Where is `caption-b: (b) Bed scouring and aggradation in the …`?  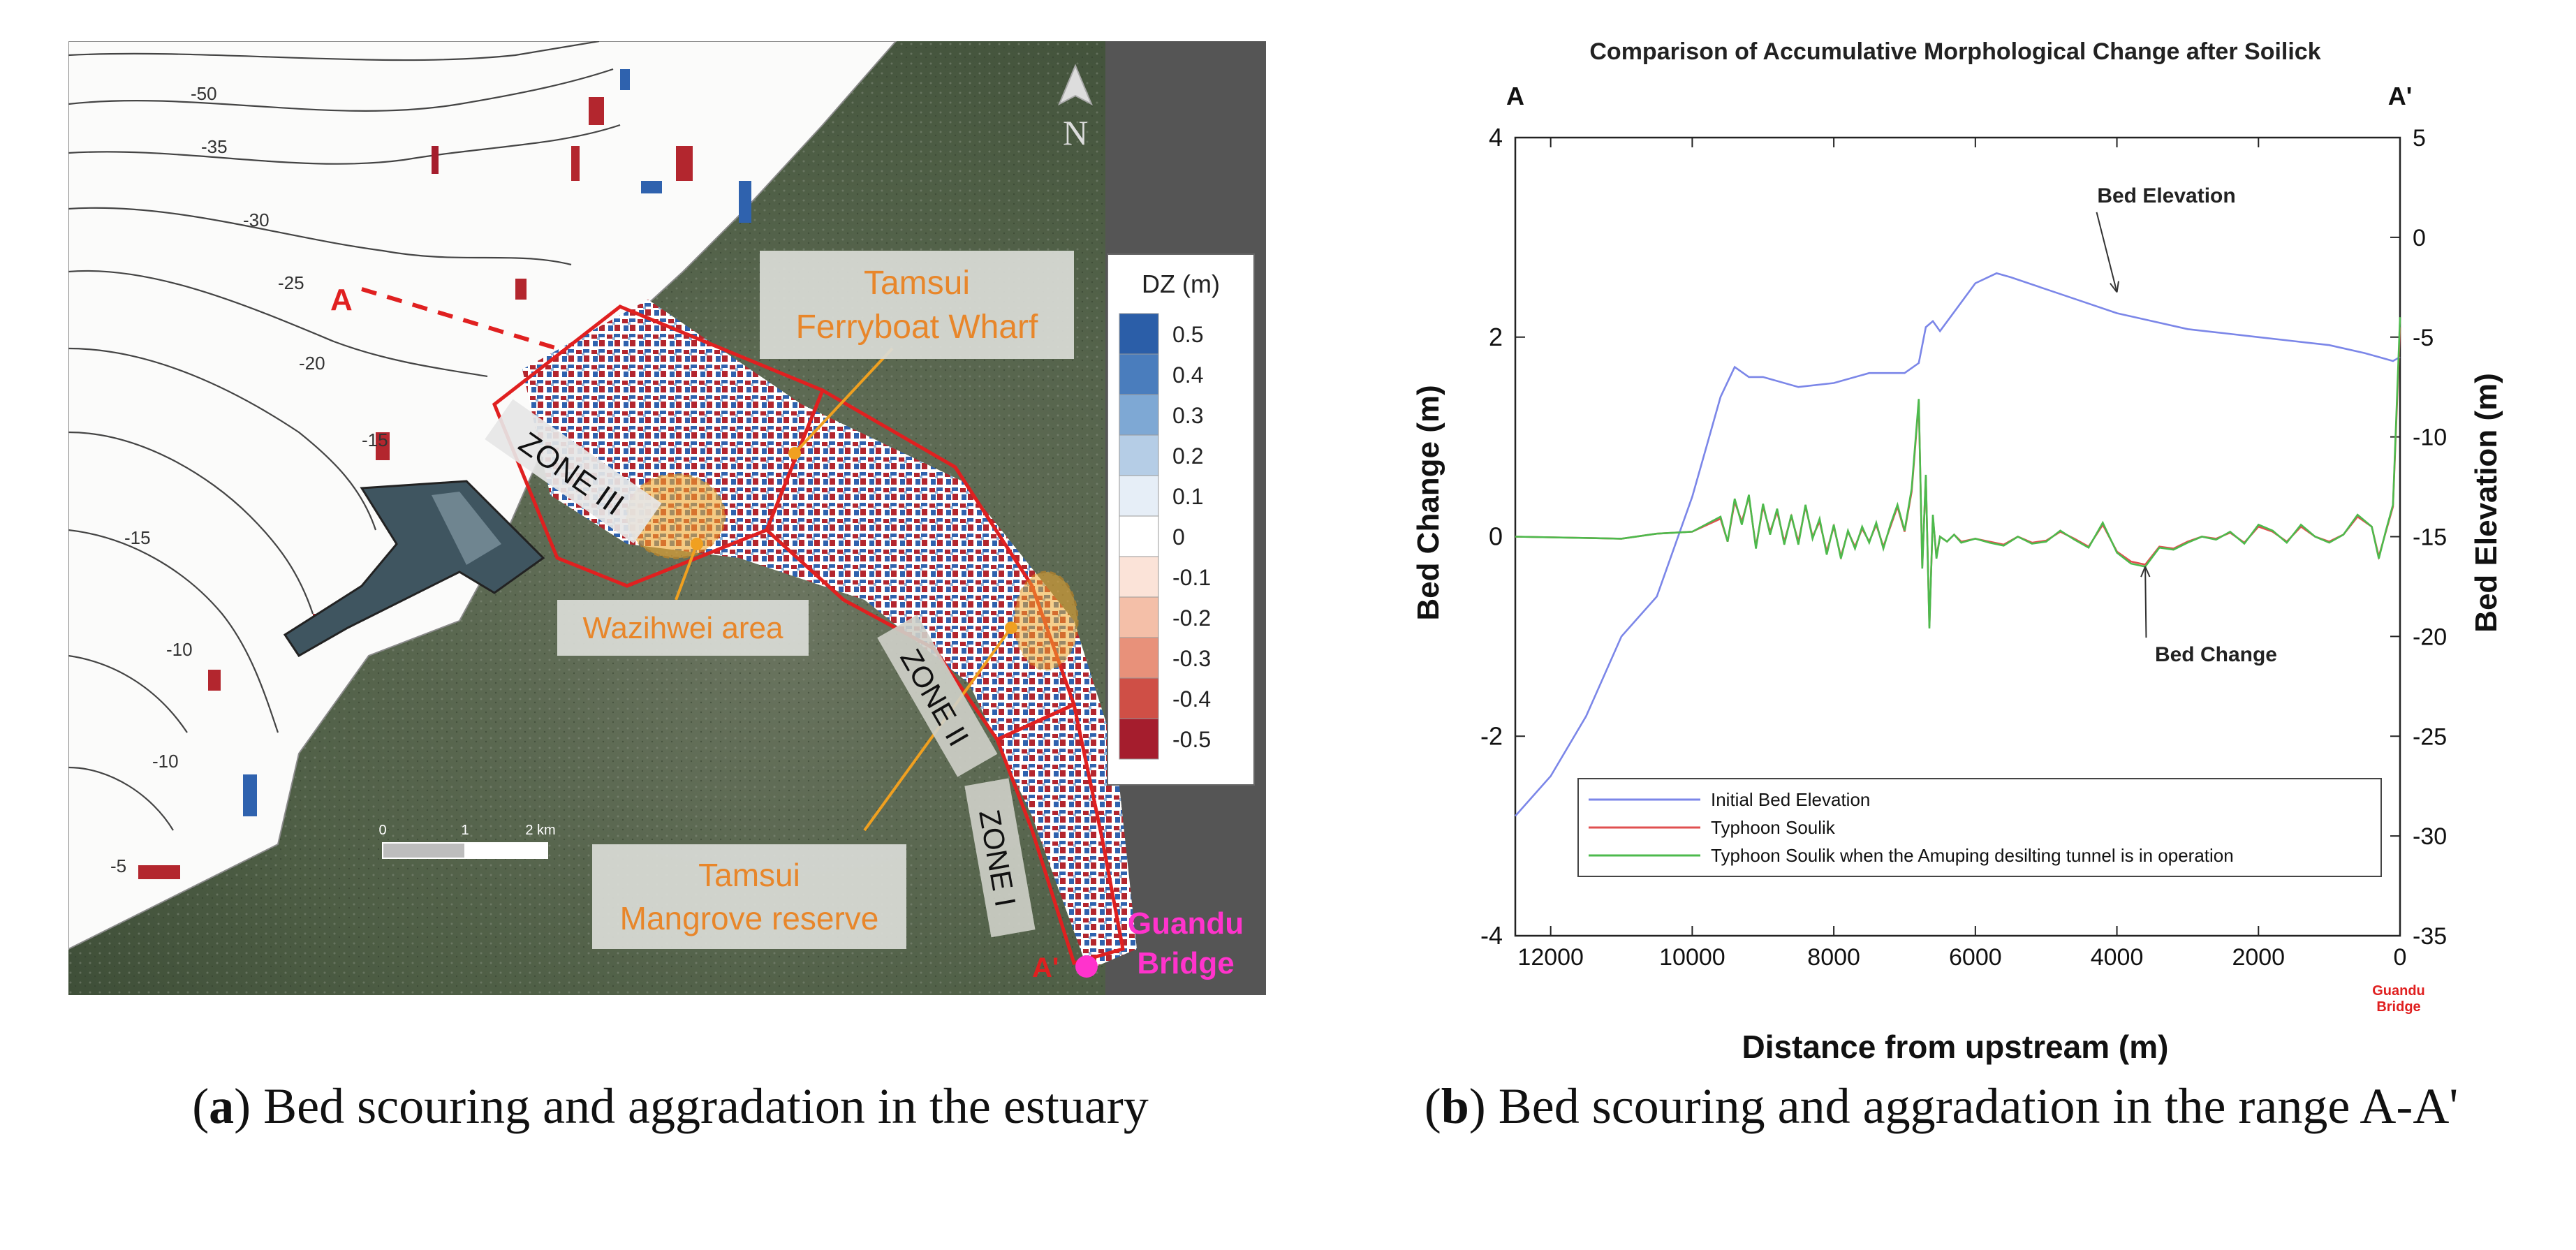 caption-b: (b) Bed scouring and aggradation in the … is located at coordinates (1941, 1106).